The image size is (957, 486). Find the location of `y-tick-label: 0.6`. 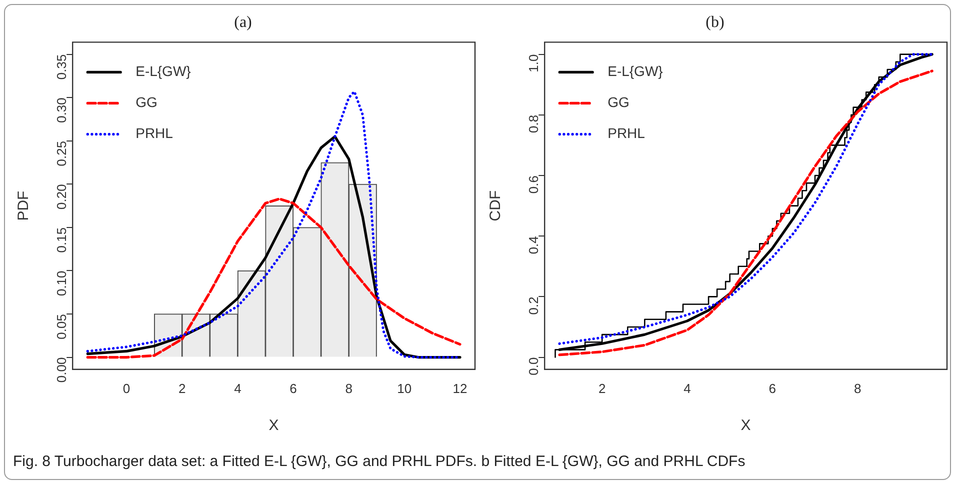

y-tick-label: 0.6 is located at coordinates (534, 185).